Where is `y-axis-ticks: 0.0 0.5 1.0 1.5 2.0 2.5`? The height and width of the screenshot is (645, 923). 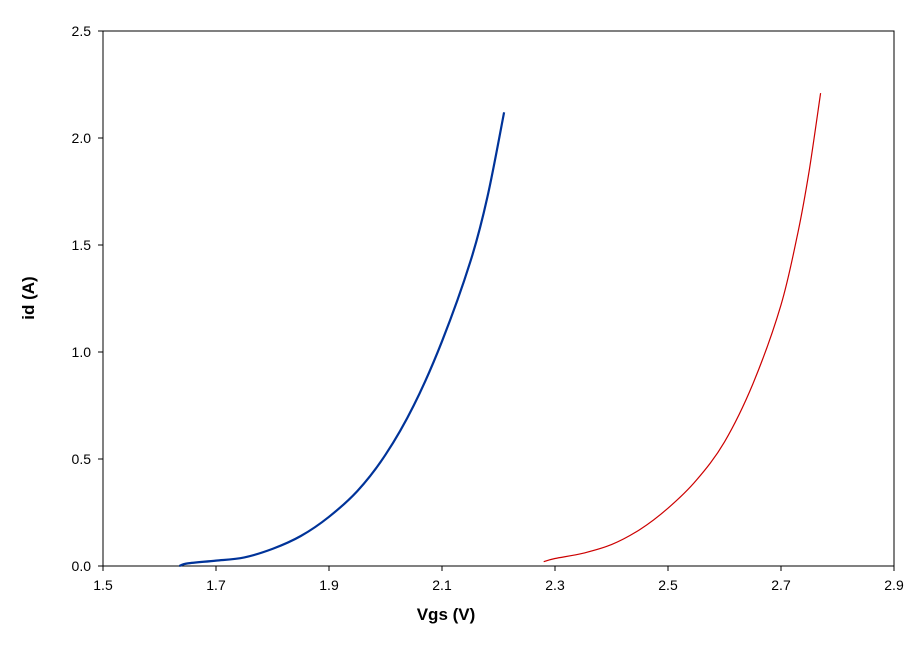
y-axis-ticks: 0.0 0.5 1.0 1.5 2.0 2.5 is located at coordinates (87, 298).